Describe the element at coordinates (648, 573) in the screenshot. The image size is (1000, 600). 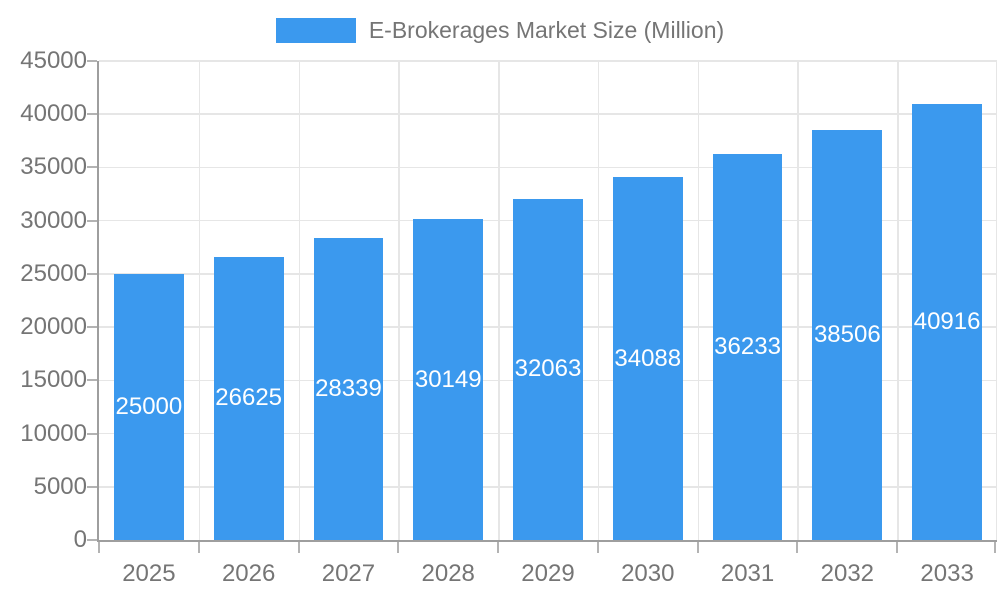
I see `x-axis-label: 2030` at that location.